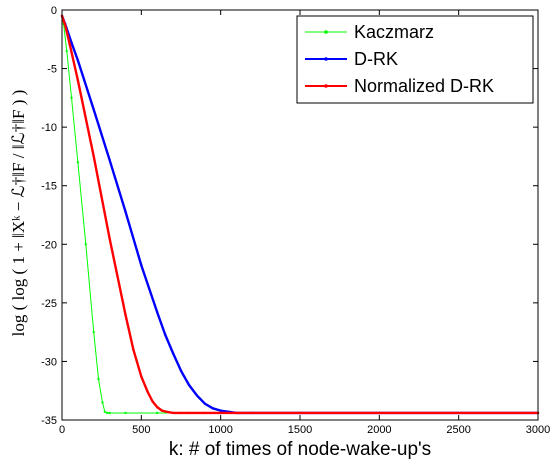  I want to click on y-tick-label: -20, so click(49, 245).